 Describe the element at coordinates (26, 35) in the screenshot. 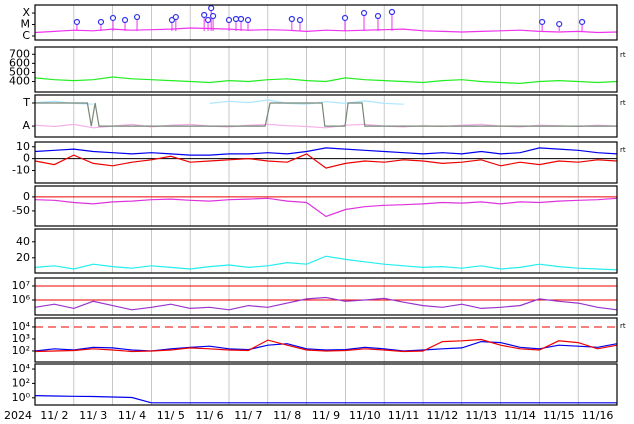

I see `y-tick-label: C` at that location.